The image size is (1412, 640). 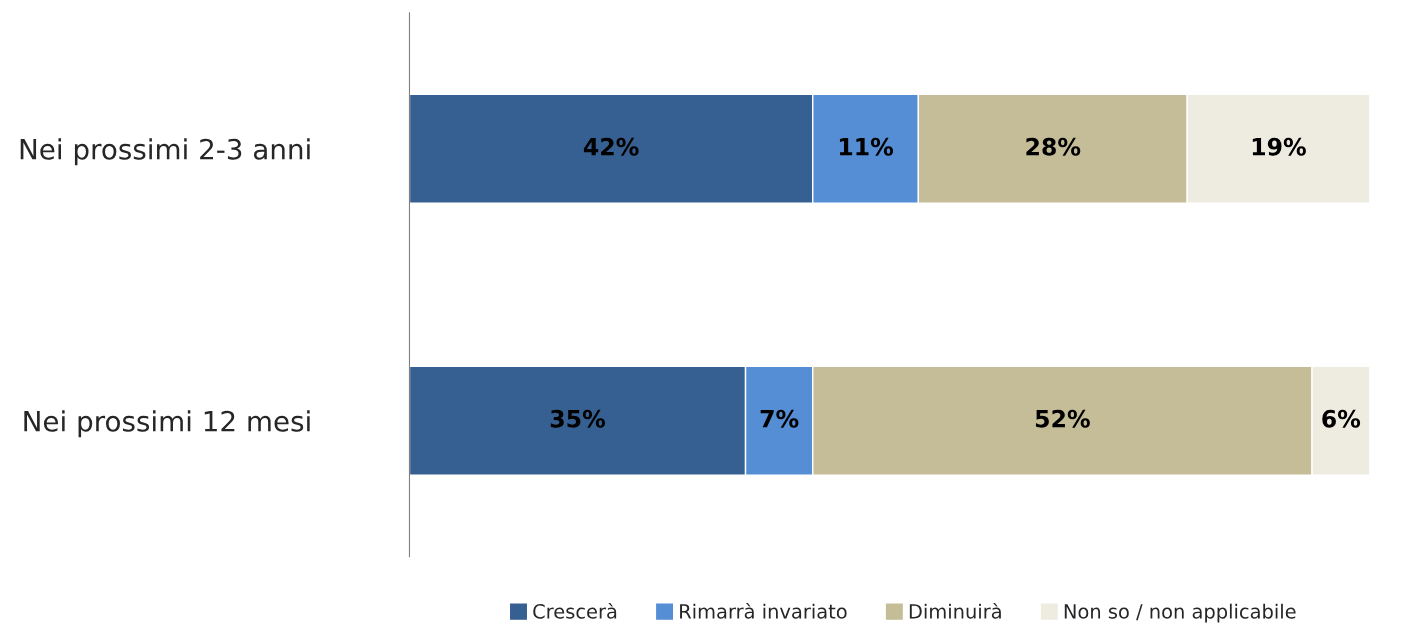 What do you see at coordinates (779, 418) in the screenshot?
I see `data-label: 7%` at bounding box center [779, 418].